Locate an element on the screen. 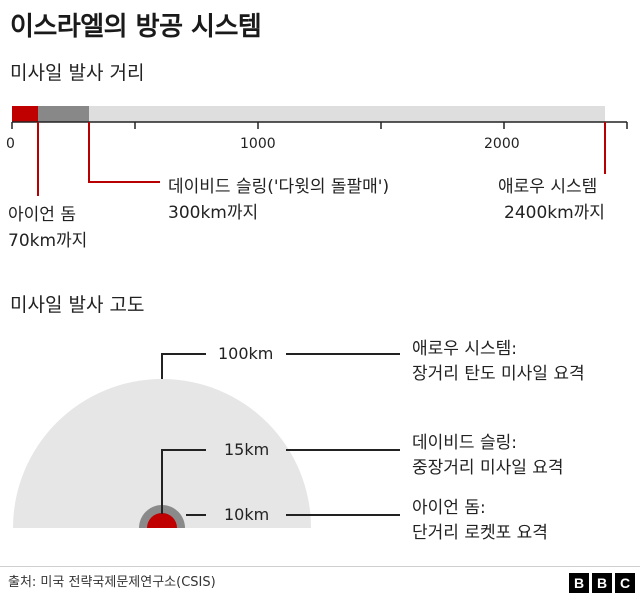 The height and width of the screenshot is (596, 640). altitude-arrow-desc: 장거리 탄도 미사일 요격 is located at coordinates (498, 374).